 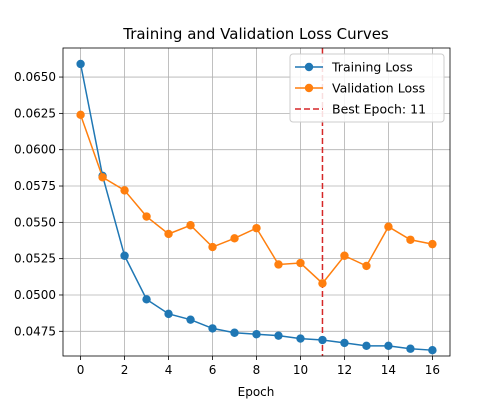 What do you see at coordinates (378, 88) in the screenshot?
I see `legend-label-validation-loss: Validation Loss` at bounding box center [378, 88].